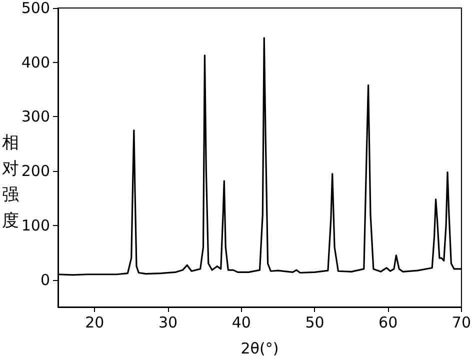 This screenshot has width=474, height=363. What do you see at coordinates (314, 323) in the screenshot?
I see `x-tick-label: 50` at bounding box center [314, 323].